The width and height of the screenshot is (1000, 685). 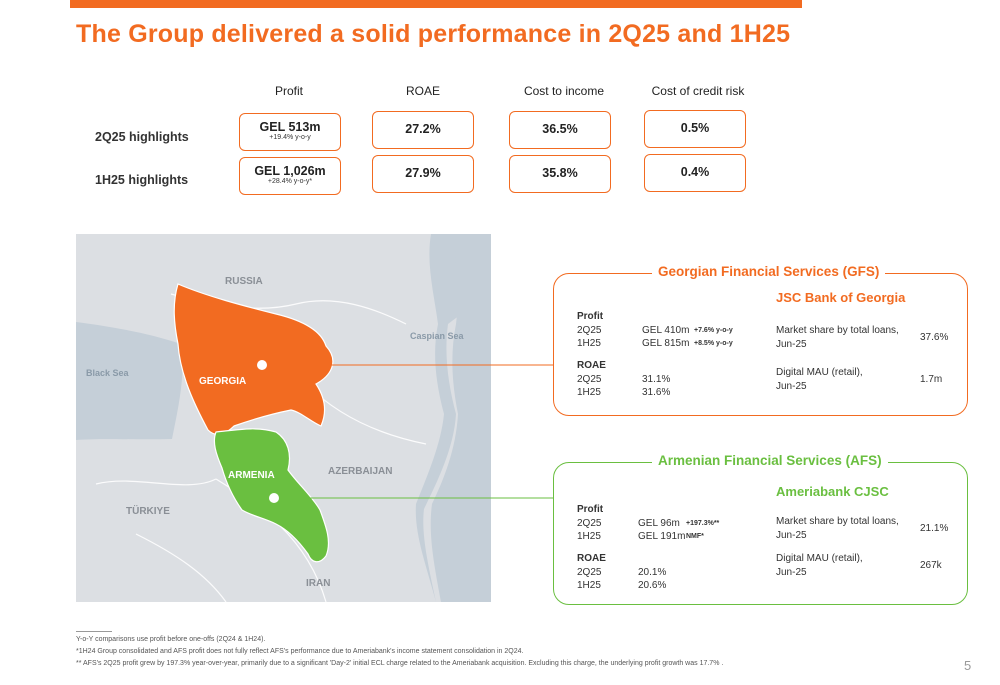 What do you see at coordinates (590, 316) in the screenshot?
I see `gfs-profit-label: Profit` at bounding box center [590, 316].